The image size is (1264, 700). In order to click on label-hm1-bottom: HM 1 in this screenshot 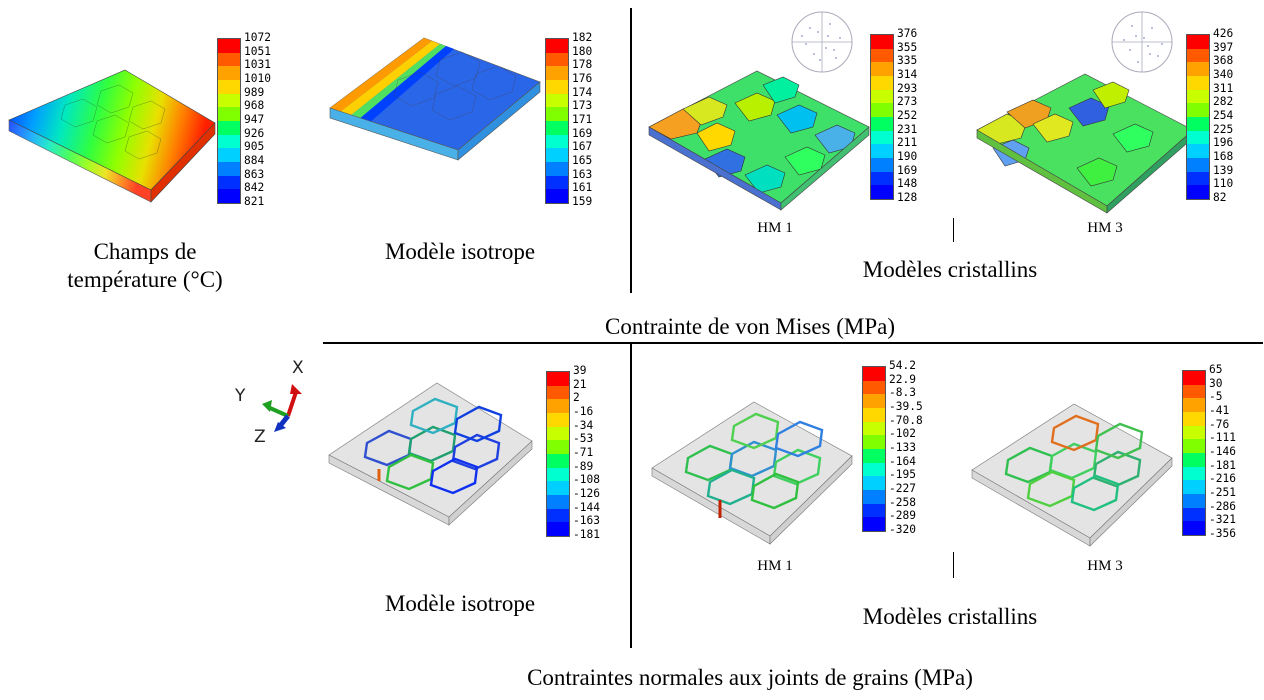, I will do `click(775, 566)`.